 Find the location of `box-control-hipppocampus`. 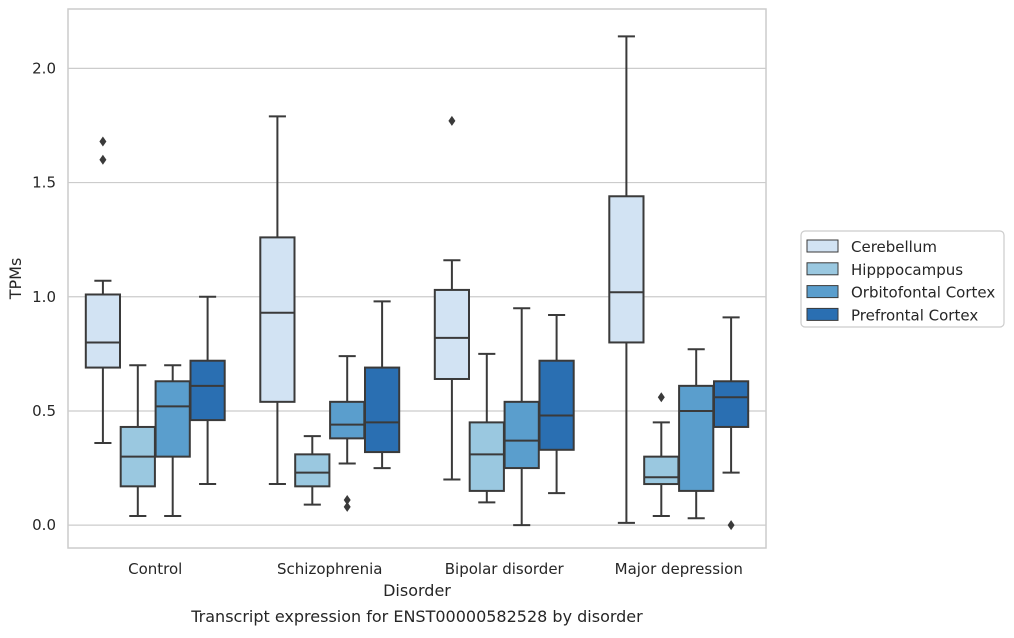

box-control-hipppocampus is located at coordinates (137, 441).